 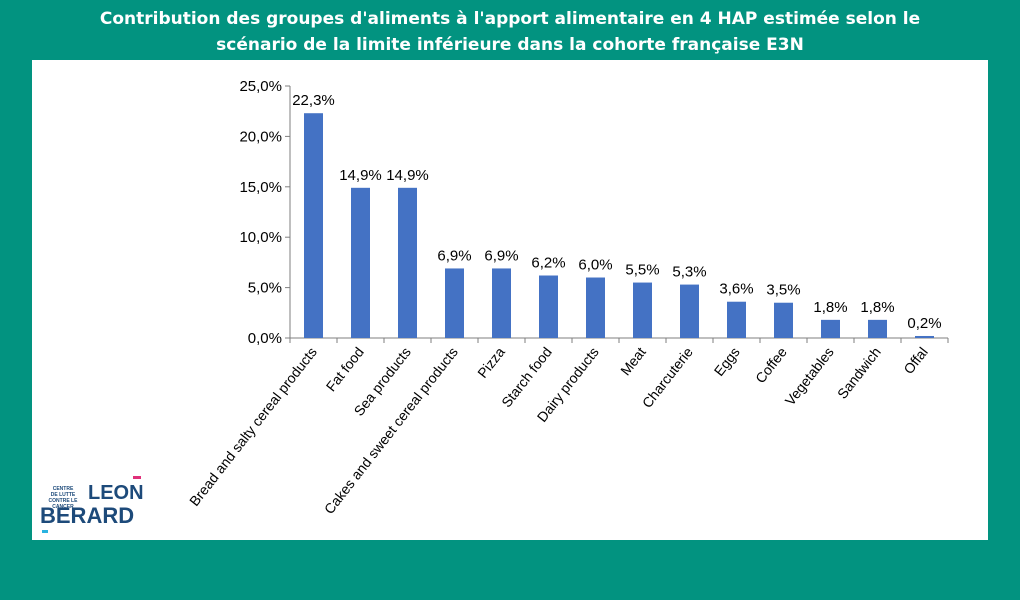 I want to click on category-label: Offal, so click(x=915, y=360).